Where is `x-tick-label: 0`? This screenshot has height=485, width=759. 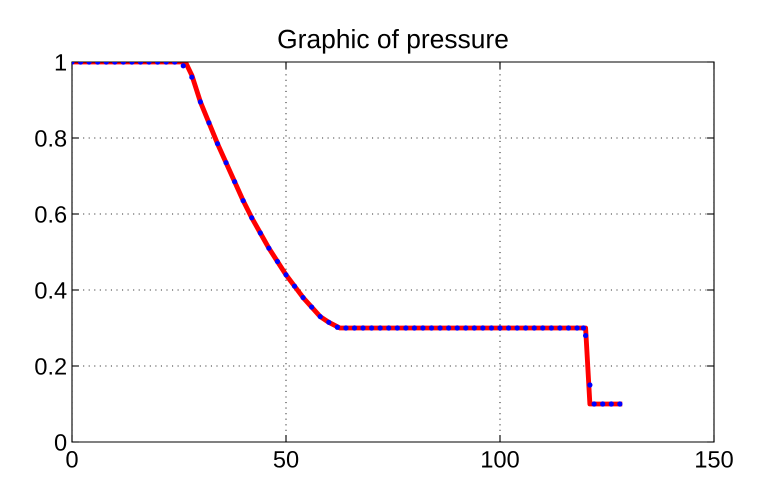 x-tick-label: 0 is located at coordinates (72, 459).